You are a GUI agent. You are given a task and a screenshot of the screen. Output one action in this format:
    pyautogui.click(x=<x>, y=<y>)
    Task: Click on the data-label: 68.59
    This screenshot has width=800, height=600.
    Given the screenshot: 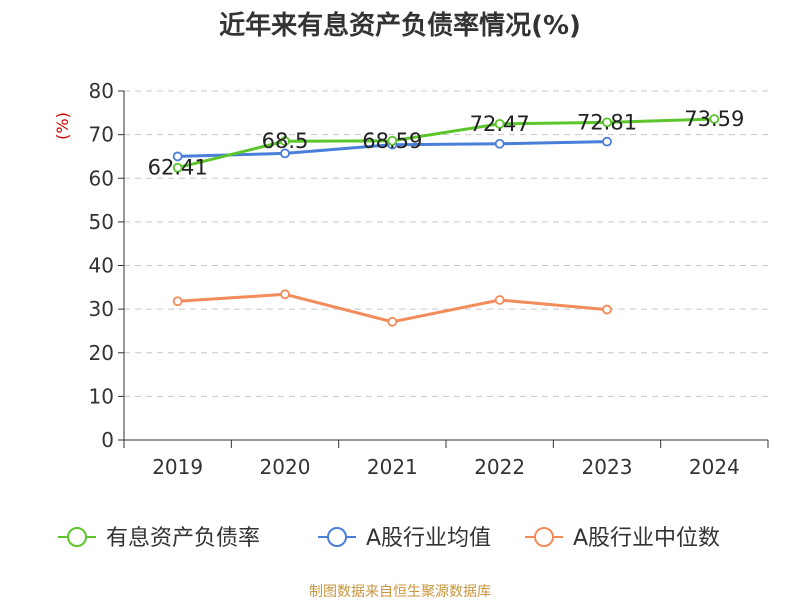 What is the action you would take?
    pyautogui.click(x=392, y=141)
    